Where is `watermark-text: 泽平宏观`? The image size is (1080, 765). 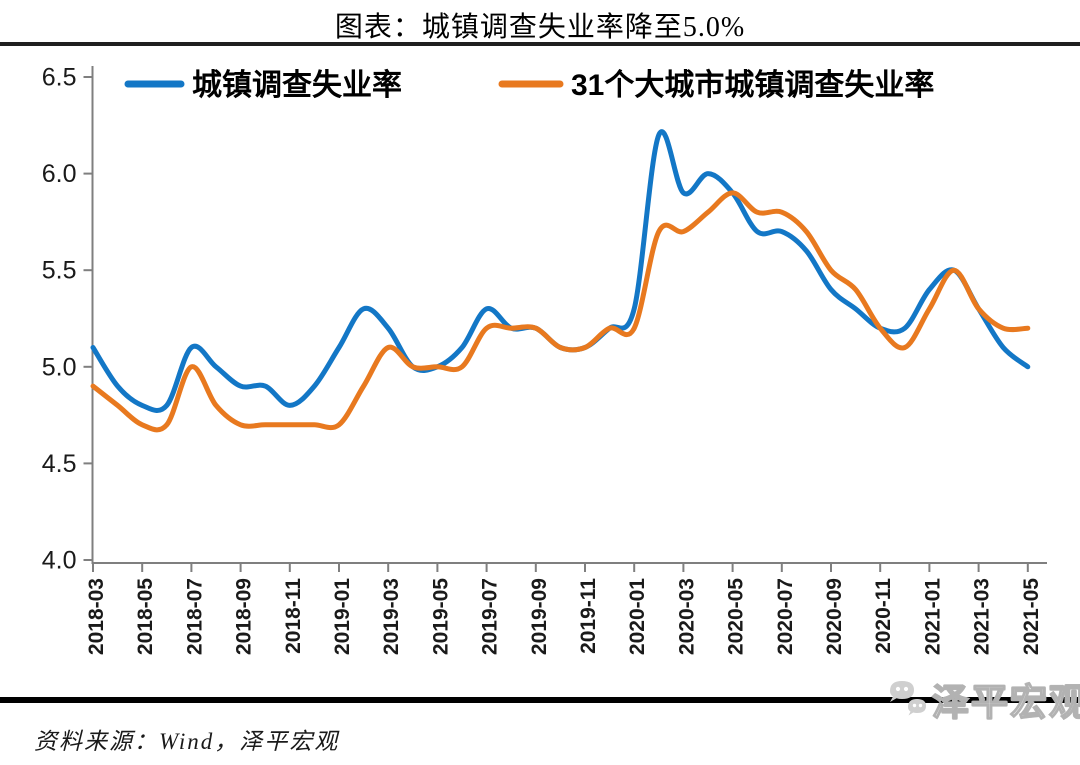
watermark-text: 泽平宏观 is located at coordinates (1005, 702).